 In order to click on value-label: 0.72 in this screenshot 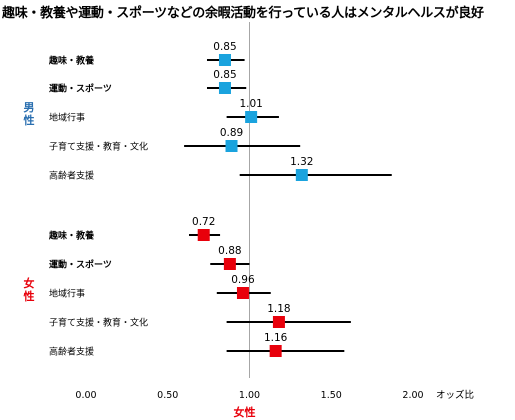, I will do `click(203, 222)`.